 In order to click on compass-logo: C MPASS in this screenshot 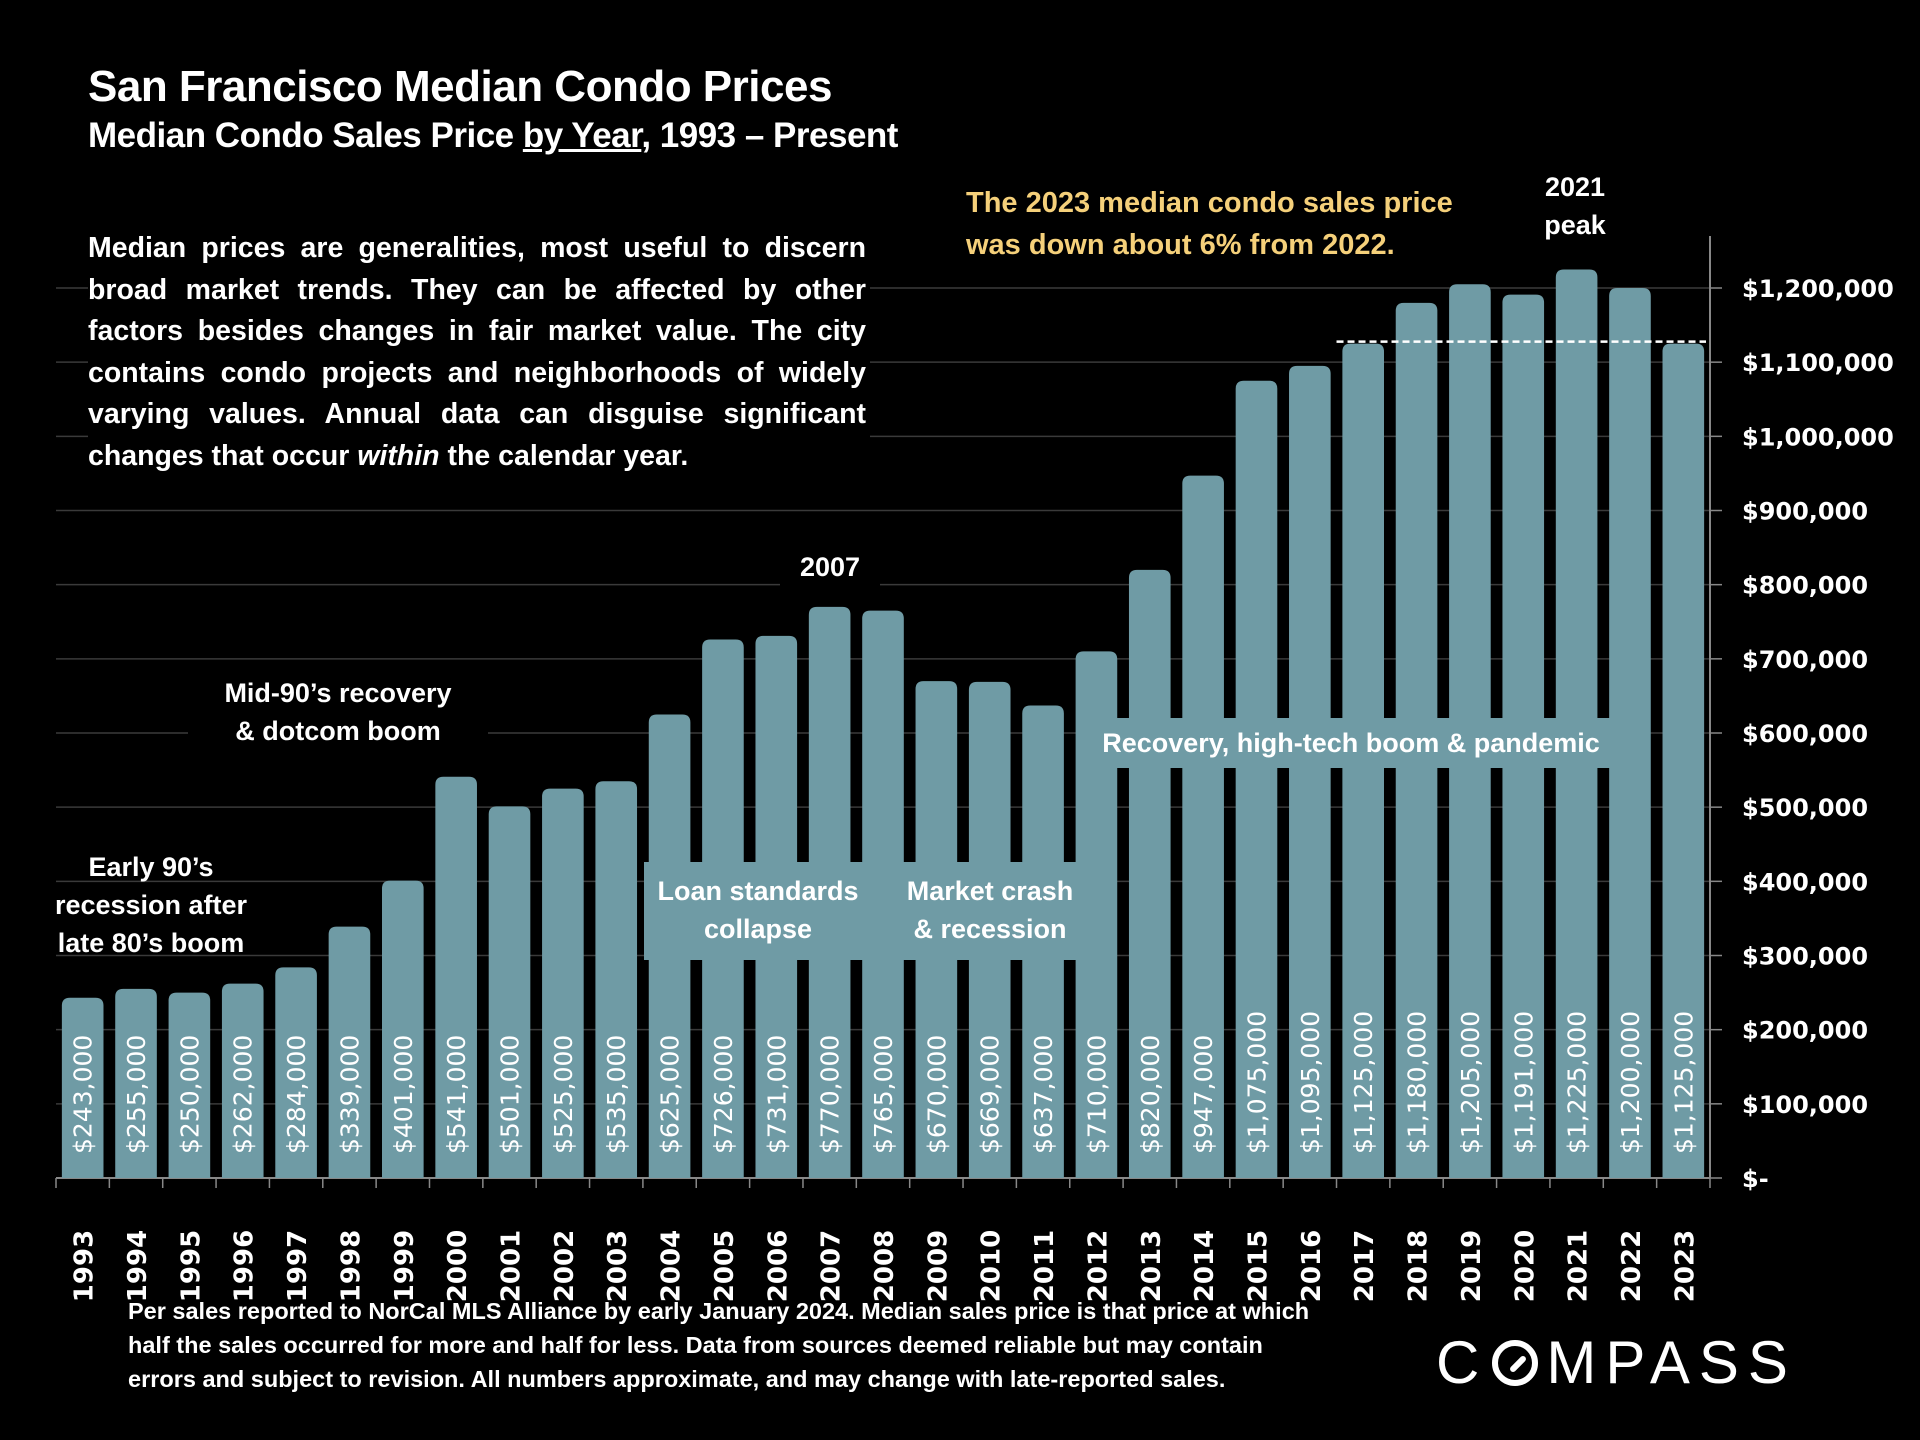, I will do `click(1616, 1362)`.